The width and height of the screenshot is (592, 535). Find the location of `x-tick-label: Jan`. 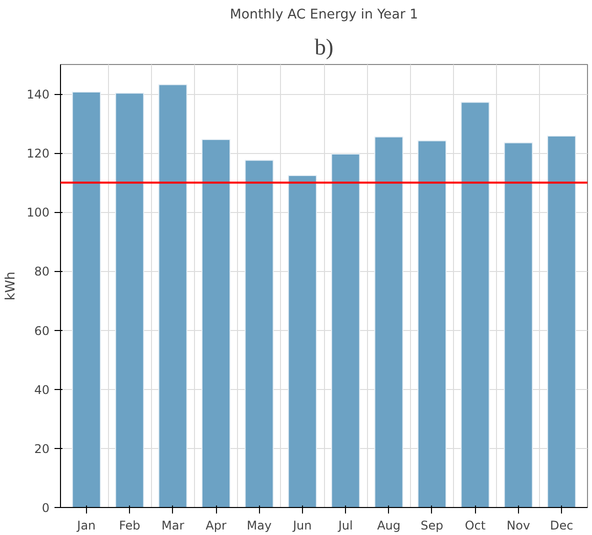

x-tick-label: Jan is located at coordinates (86, 525).